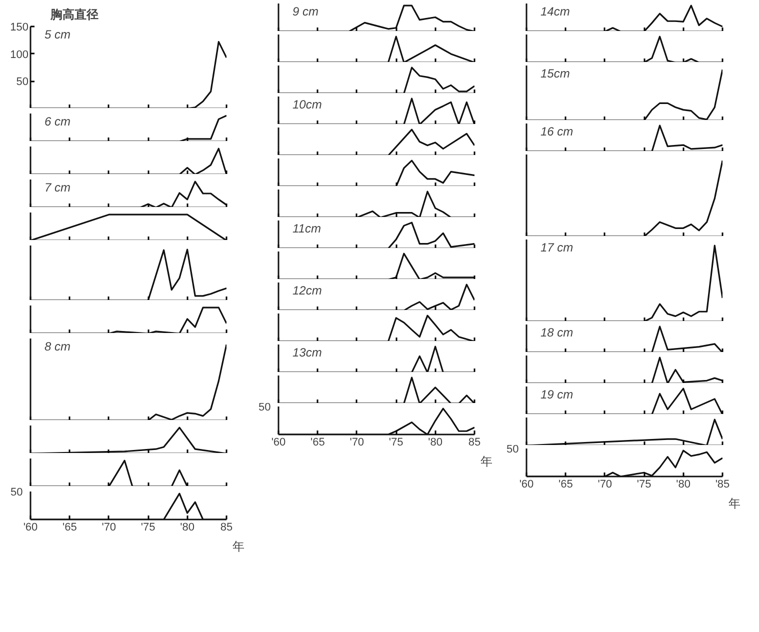  I want to click on annotation: 11cm, so click(306, 229).